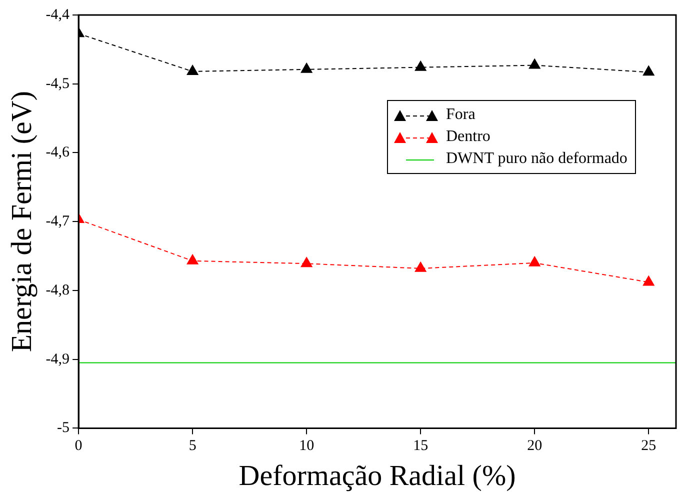  Describe the element at coordinates (58, 222) in the screenshot. I see `y-tick-label: -4,7` at that location.